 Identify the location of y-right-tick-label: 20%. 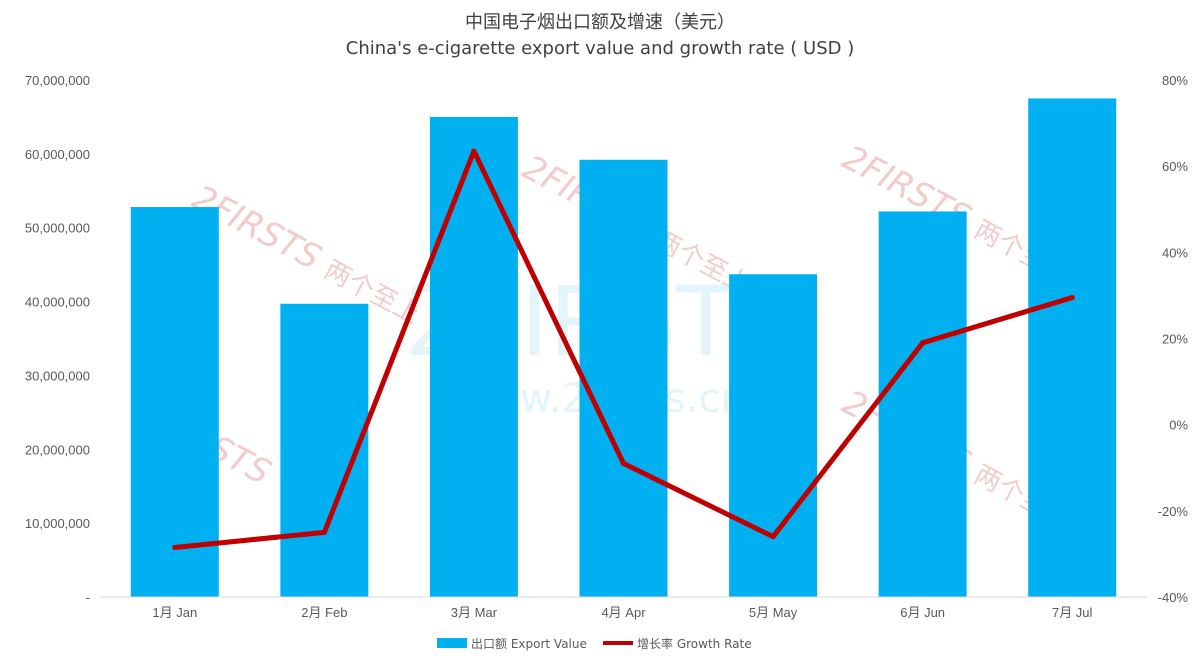
(1175, 339).